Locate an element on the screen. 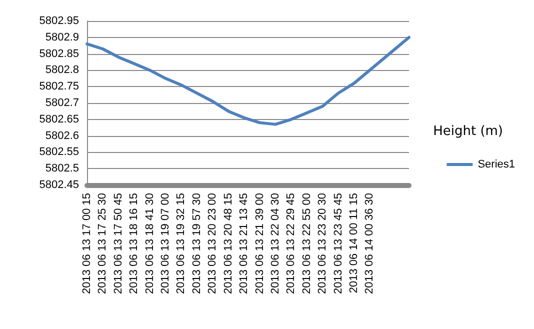  x-tick-label: 2013 06 13 17 25 30 is located at coordinates (102, 243).